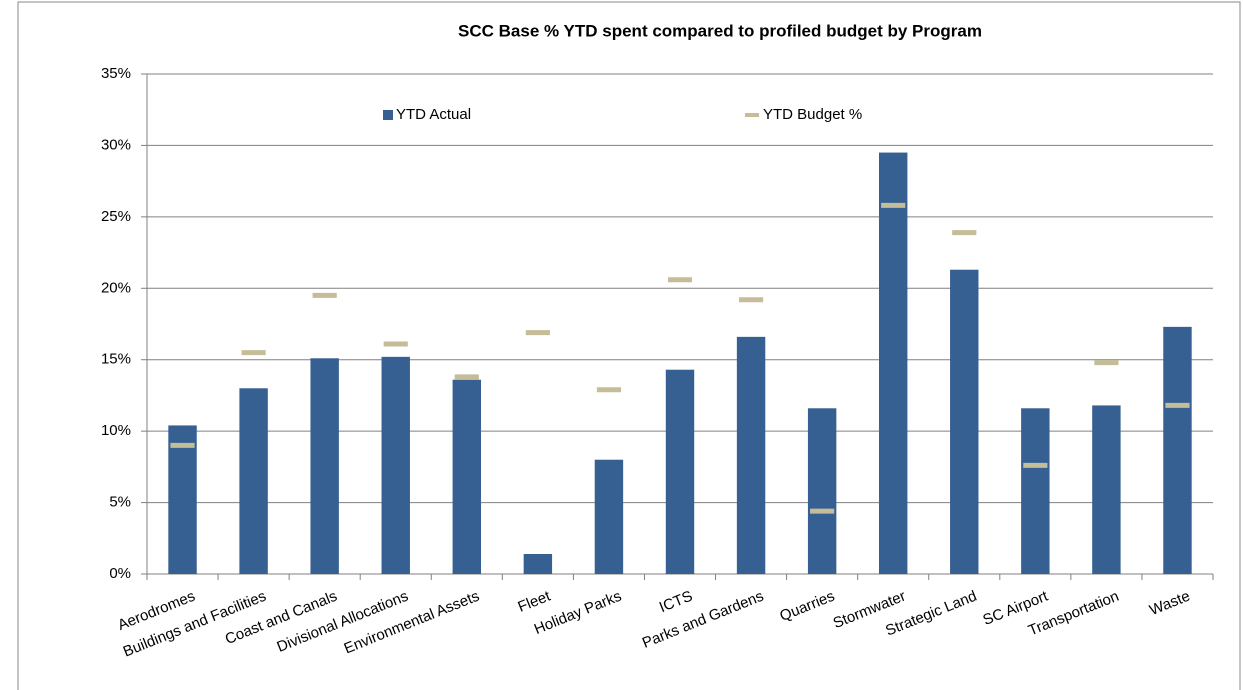  Describe the element at coordinates (807, 606) in the screenshot. I see `x-tick-label: Quarries` at that location.